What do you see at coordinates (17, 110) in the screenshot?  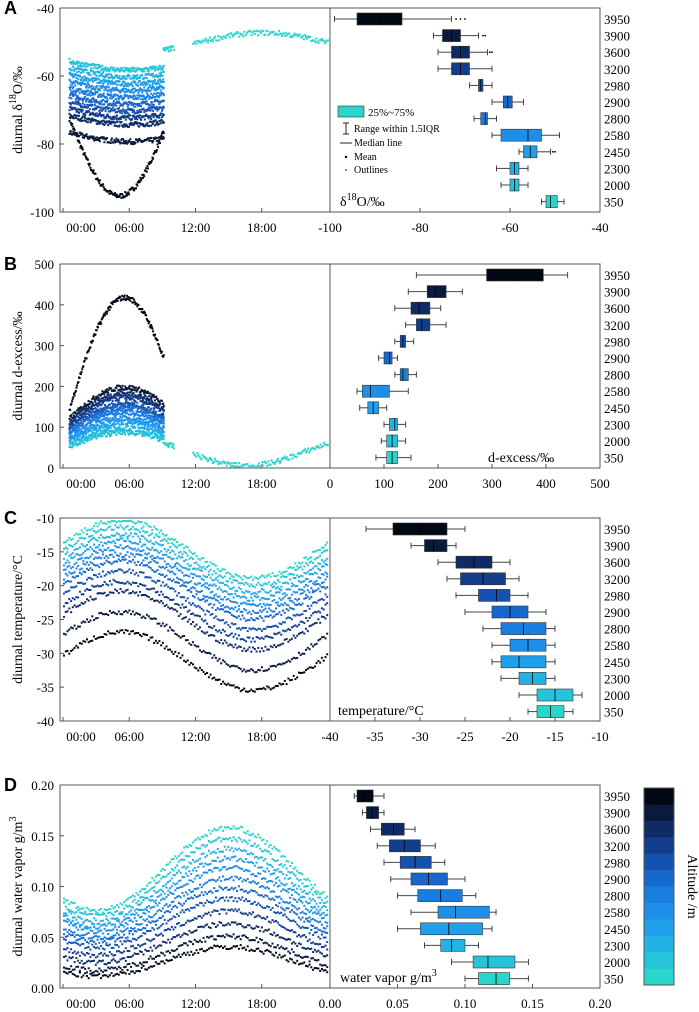 I see `y-axis-label: diurnal δ18O/‰` at bounding box center [17, 110].